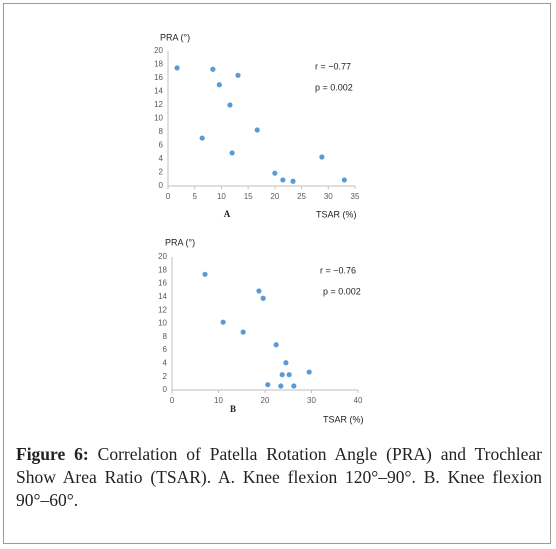 This screenshot has height=549, width=556. What do you see at coordinates (194, 196) in the screenshot?
I see `x-tick-label: 5` at bounding box center [194, 196].